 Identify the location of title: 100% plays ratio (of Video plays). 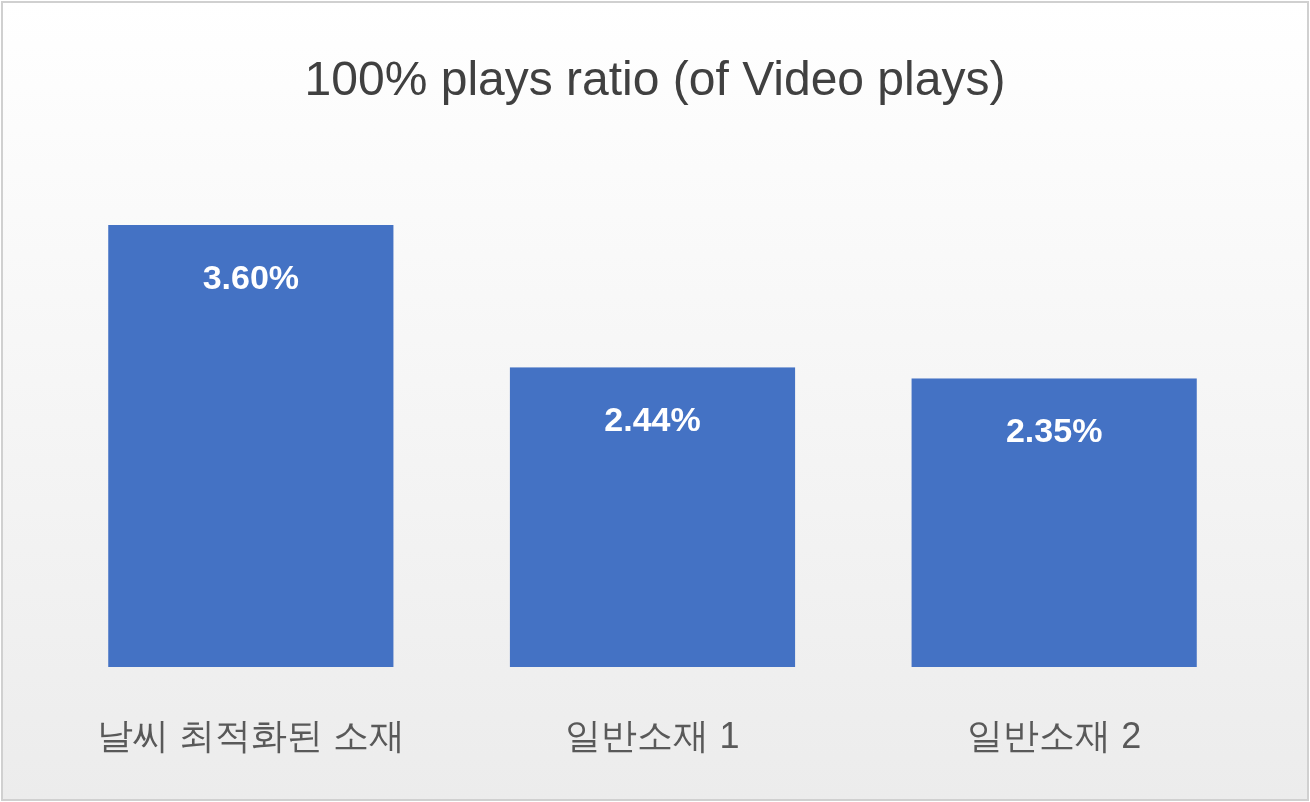
(655, 78).